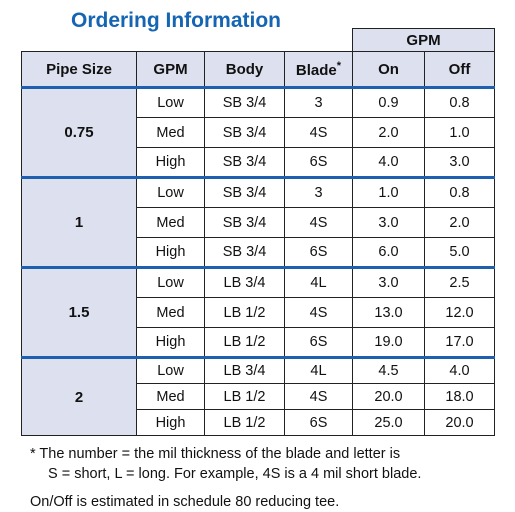  Describe the element at coordinates (459, 396) in the screenshot. I see `off-cell: 18.0` at that location.